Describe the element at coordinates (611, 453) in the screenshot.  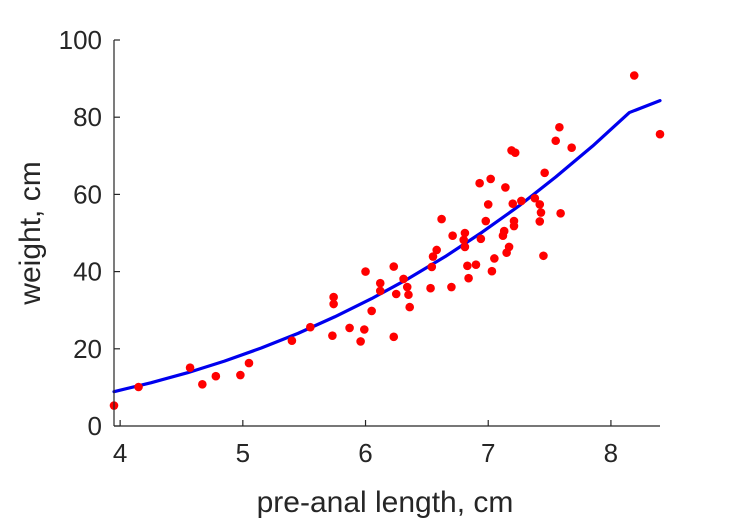
I see `x-tick-label: 8` at that location.